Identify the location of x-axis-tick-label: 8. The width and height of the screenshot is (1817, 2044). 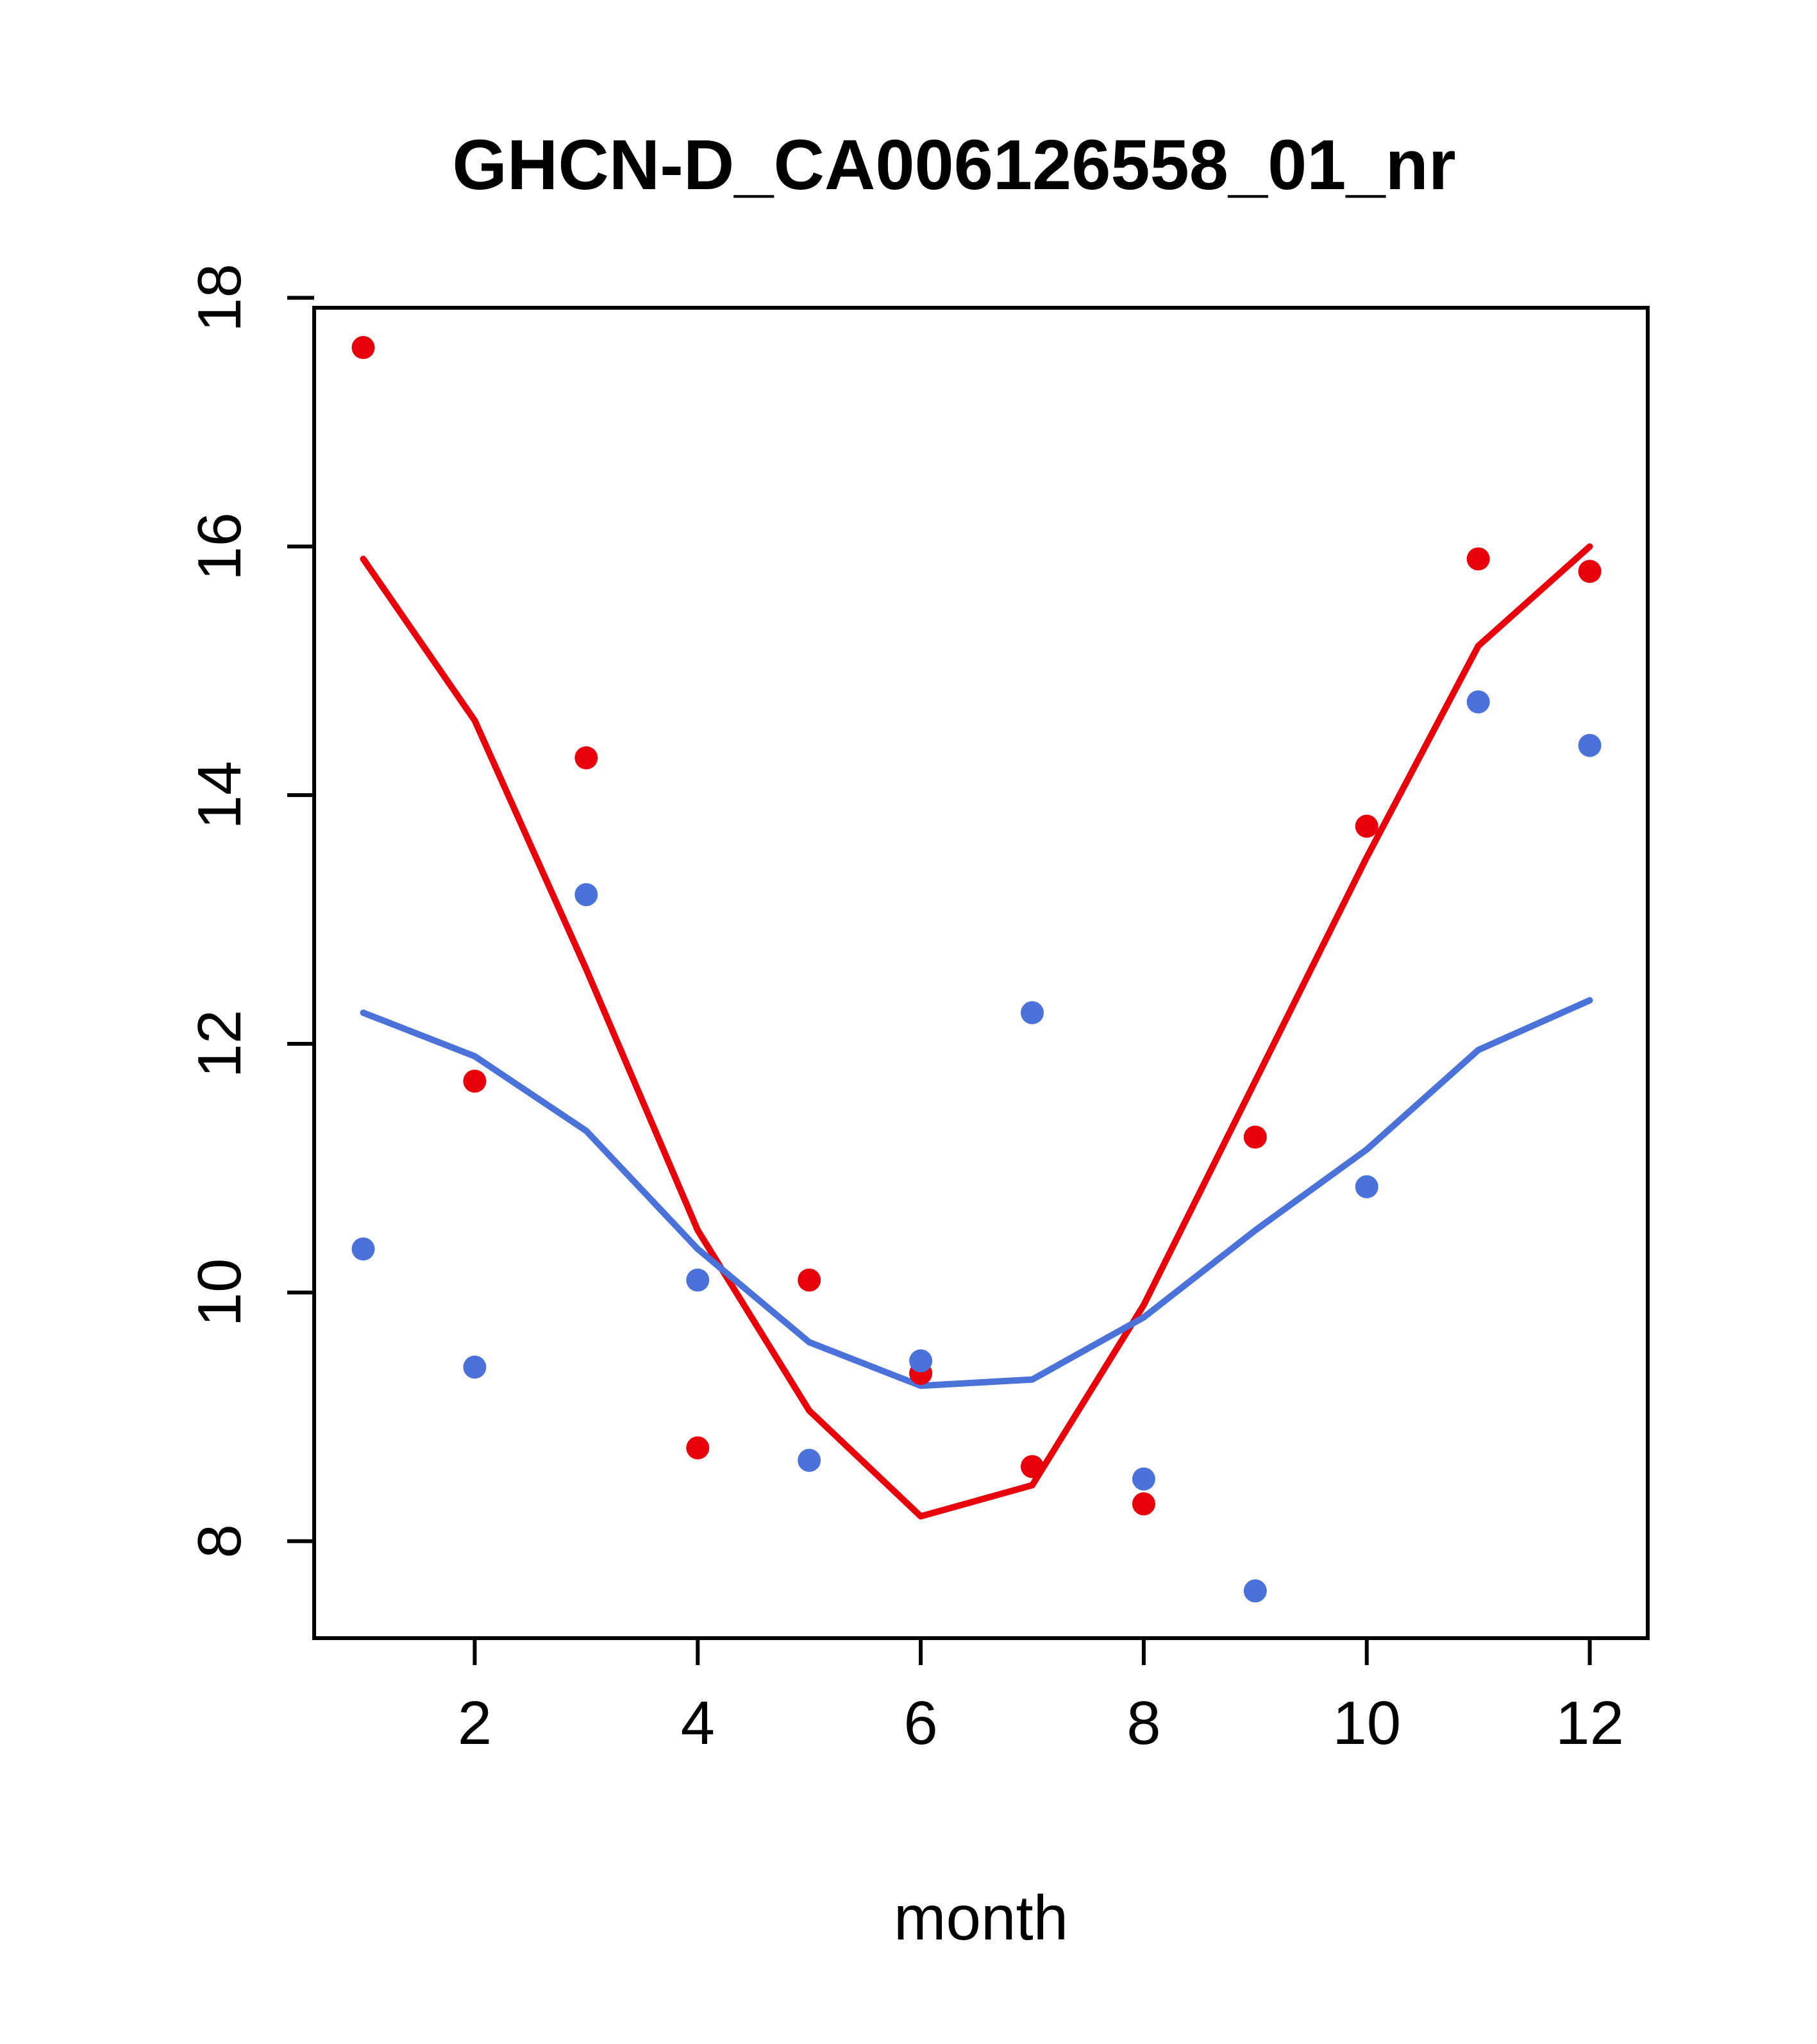
(1143, 1723).